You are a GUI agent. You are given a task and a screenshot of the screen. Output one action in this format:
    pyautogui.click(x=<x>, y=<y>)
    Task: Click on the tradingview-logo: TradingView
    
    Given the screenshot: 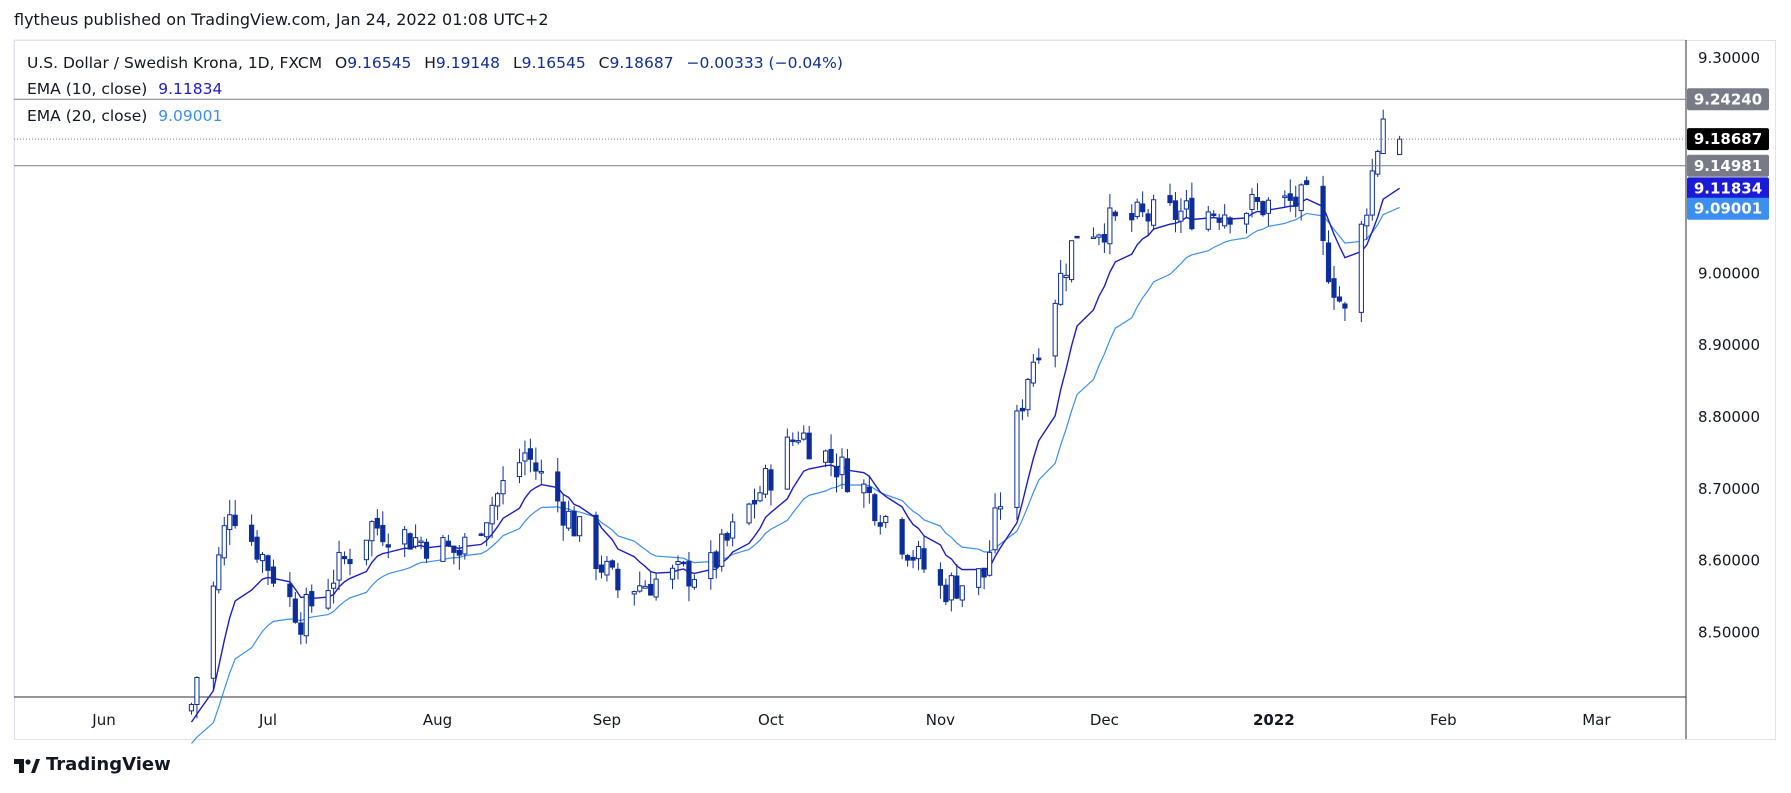 What is the action you would take?
    pyautogui.click(x=92, y=764)
    